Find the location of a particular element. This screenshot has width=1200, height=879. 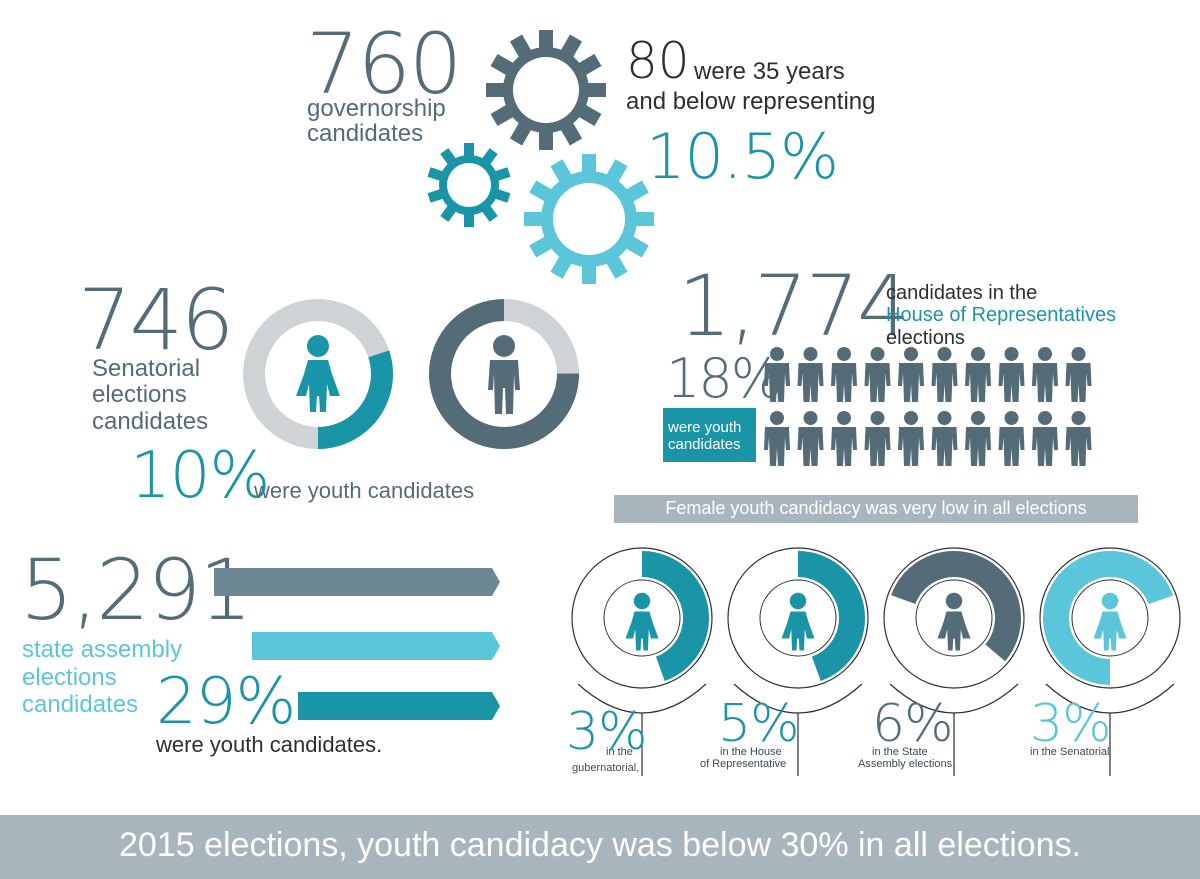

senatorial-percent: 10% is located at coordinates (200, 476).